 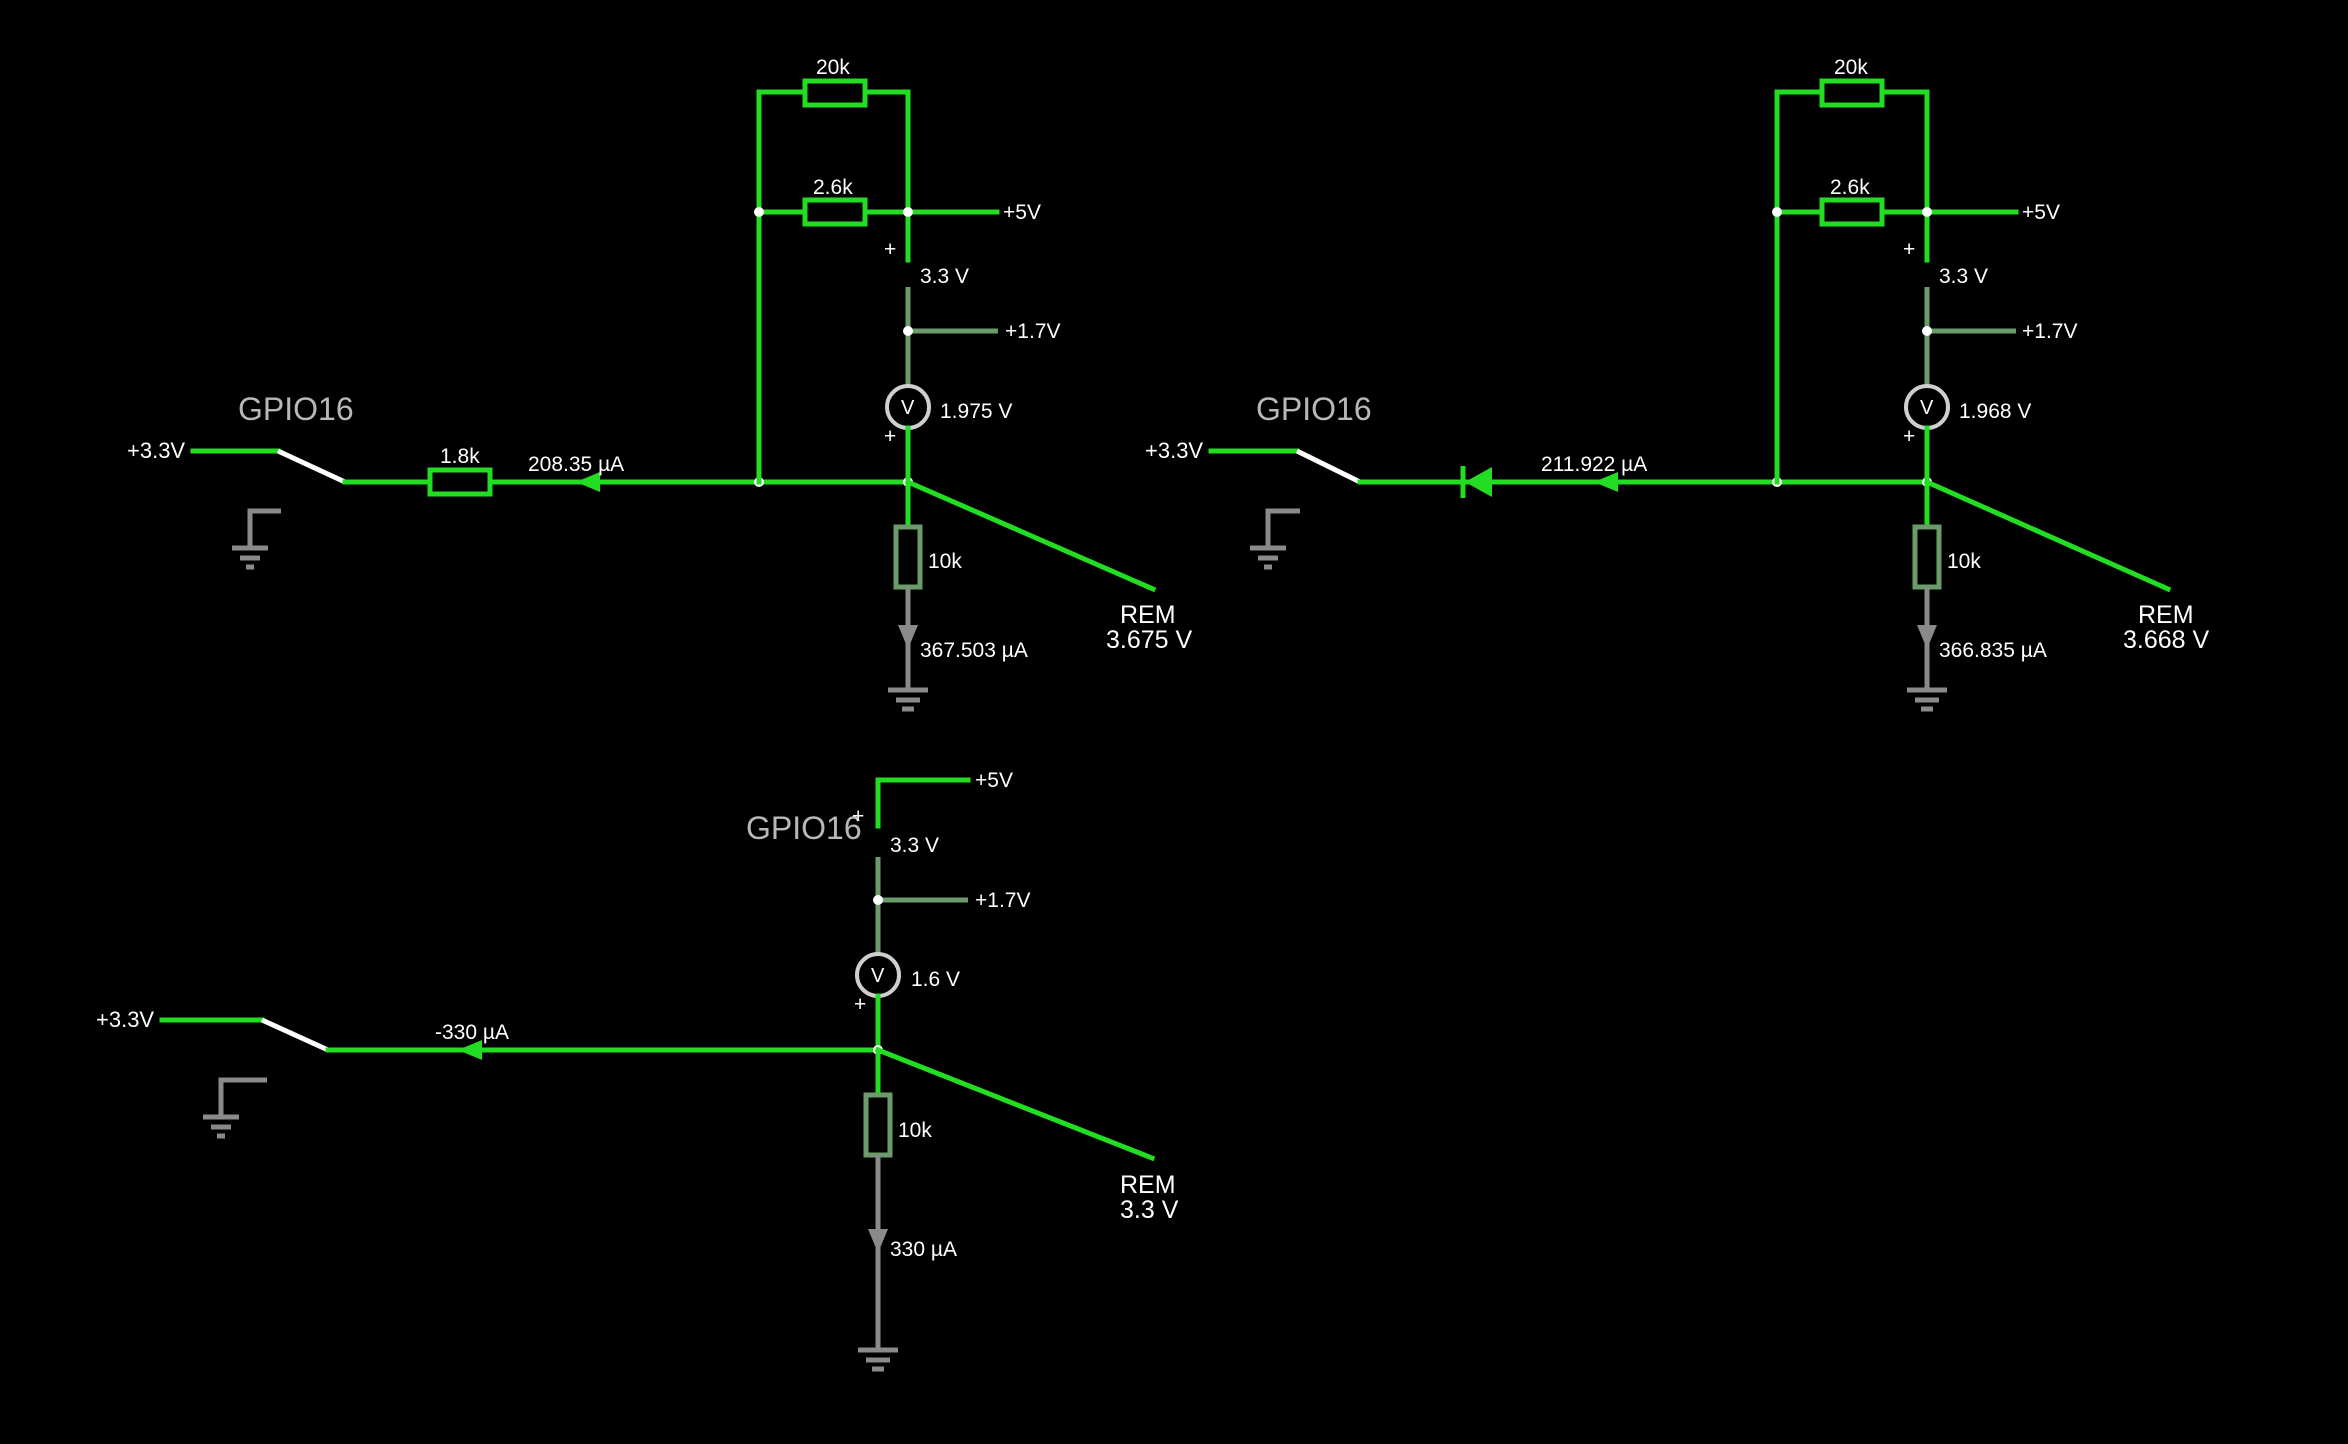 I want to click on current-left-label: -330 µA, so click(x=472, y=1032).